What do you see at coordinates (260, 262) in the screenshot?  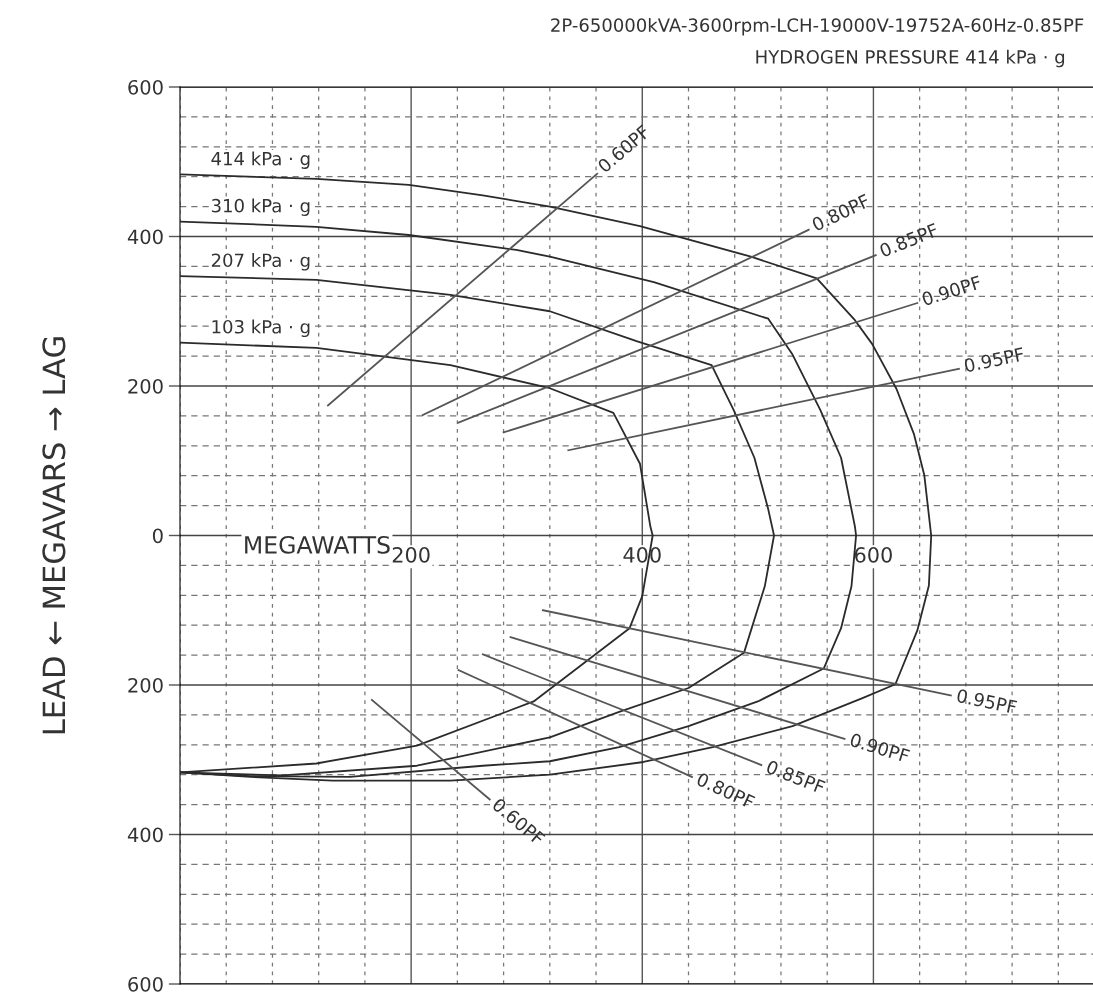 I see `series-label: 207 kPa · g` at bounding box center [260, 262].